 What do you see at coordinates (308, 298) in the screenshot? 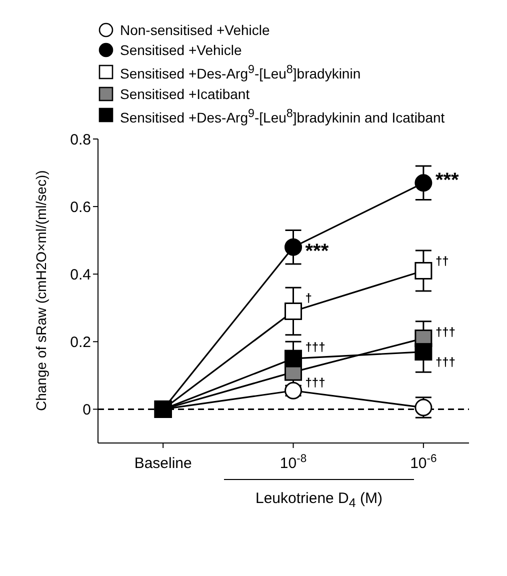
I see `annotation: †` at bounding box center [308, 298].